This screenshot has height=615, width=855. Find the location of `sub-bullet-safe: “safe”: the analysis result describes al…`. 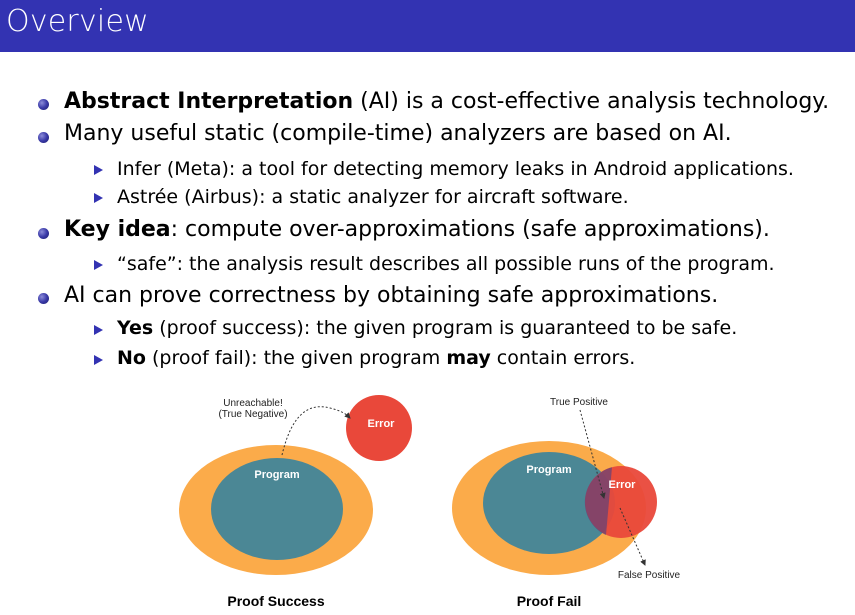

sub-bullet-safe: “safe”: the analysis result describes al… is located at coordinates (446, 264).